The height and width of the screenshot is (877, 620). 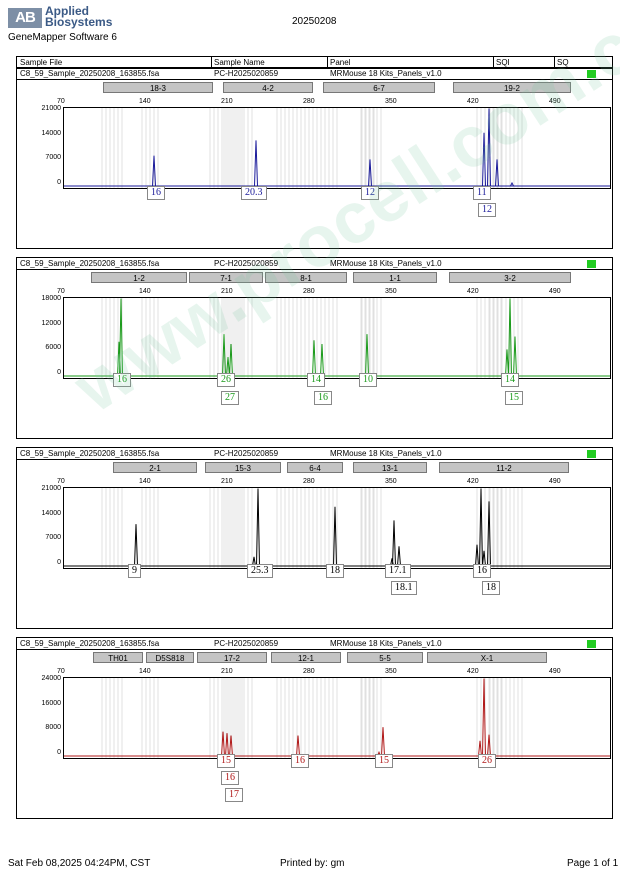 I want to click on col-sqi: SQI, so click(x=503, y=62).